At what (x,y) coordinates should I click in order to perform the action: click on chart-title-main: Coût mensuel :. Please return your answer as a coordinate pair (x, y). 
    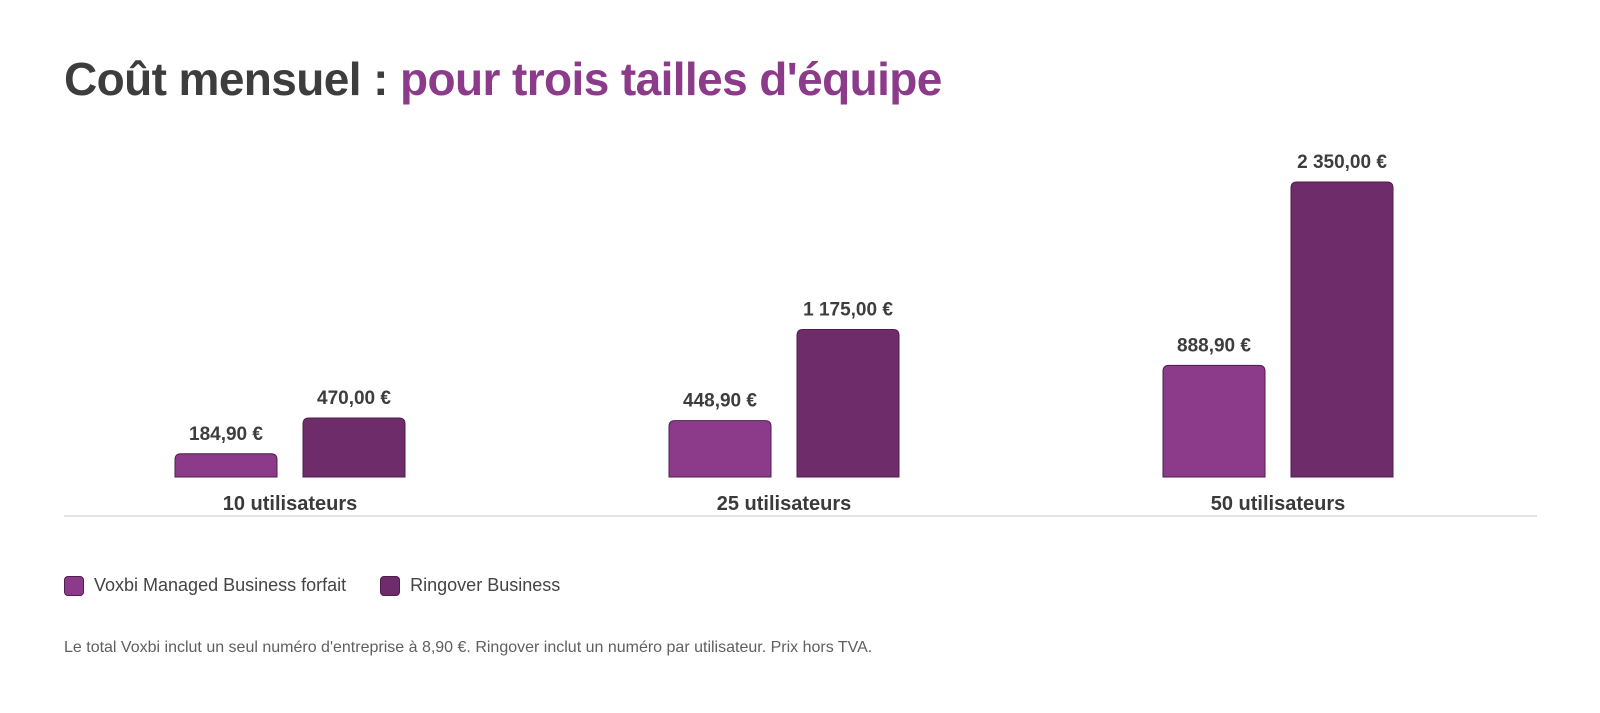
    Looking at the image, I should click on (226, 79).